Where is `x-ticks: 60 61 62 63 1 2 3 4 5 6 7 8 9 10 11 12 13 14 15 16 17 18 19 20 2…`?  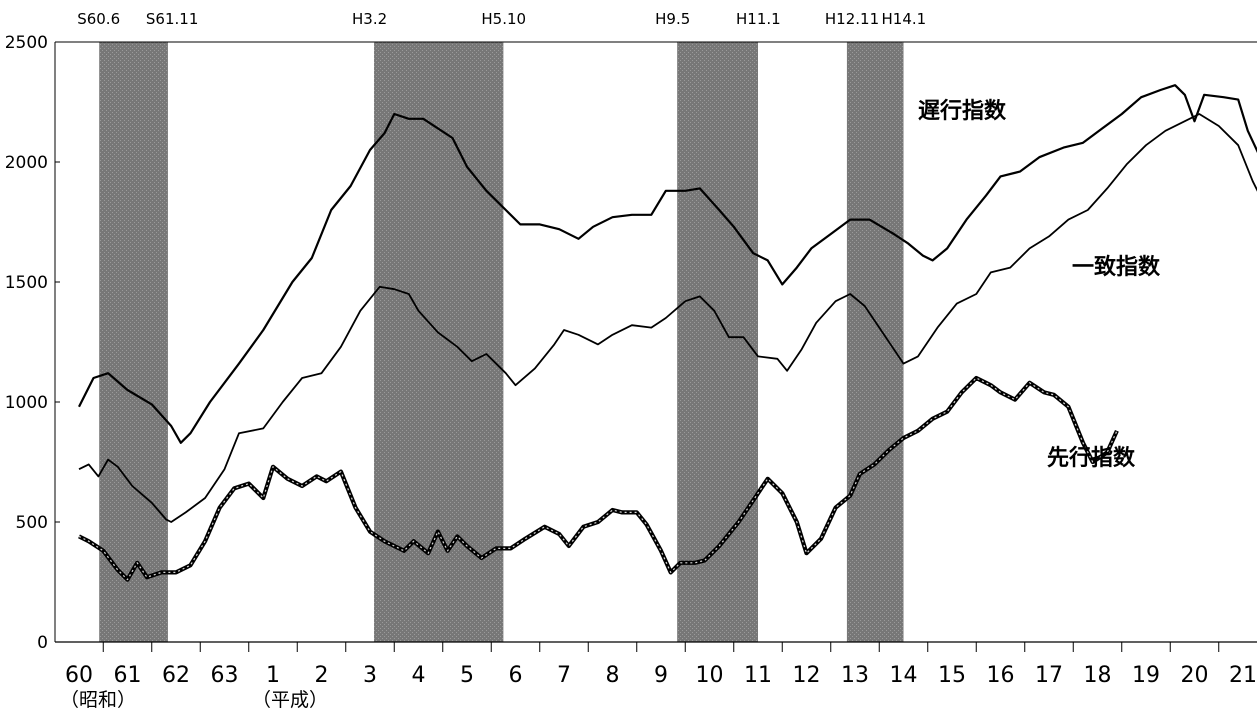 x-ticks: 60 61 62 63 1 2 3 4 5 6 7 8 9 10 11 12 13 14 15 16 17 18 19 20 2… is located at coordinates (661, 665).